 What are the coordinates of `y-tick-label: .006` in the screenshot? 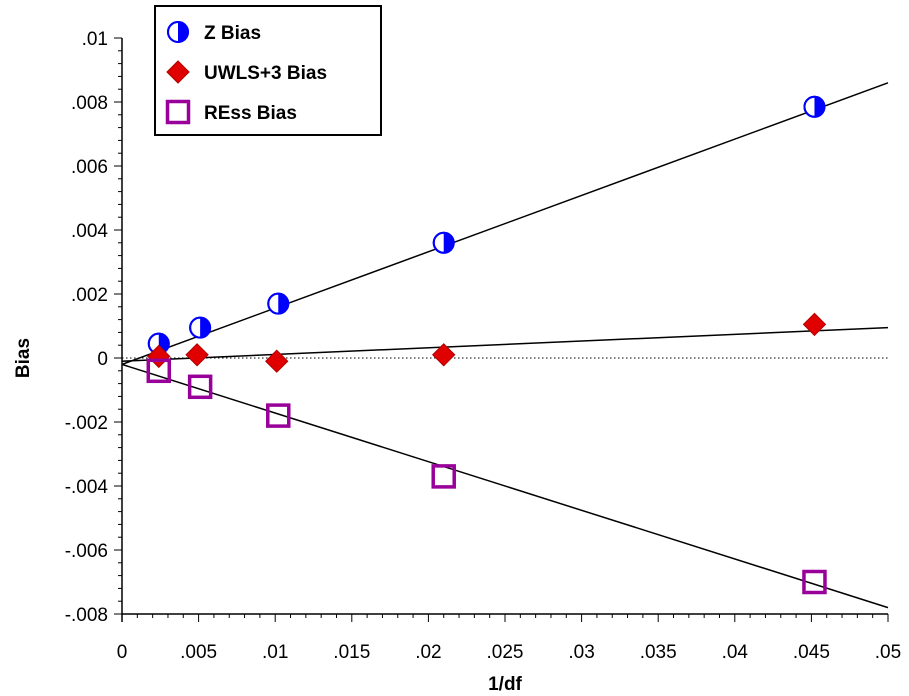 It's located at (89, 167).